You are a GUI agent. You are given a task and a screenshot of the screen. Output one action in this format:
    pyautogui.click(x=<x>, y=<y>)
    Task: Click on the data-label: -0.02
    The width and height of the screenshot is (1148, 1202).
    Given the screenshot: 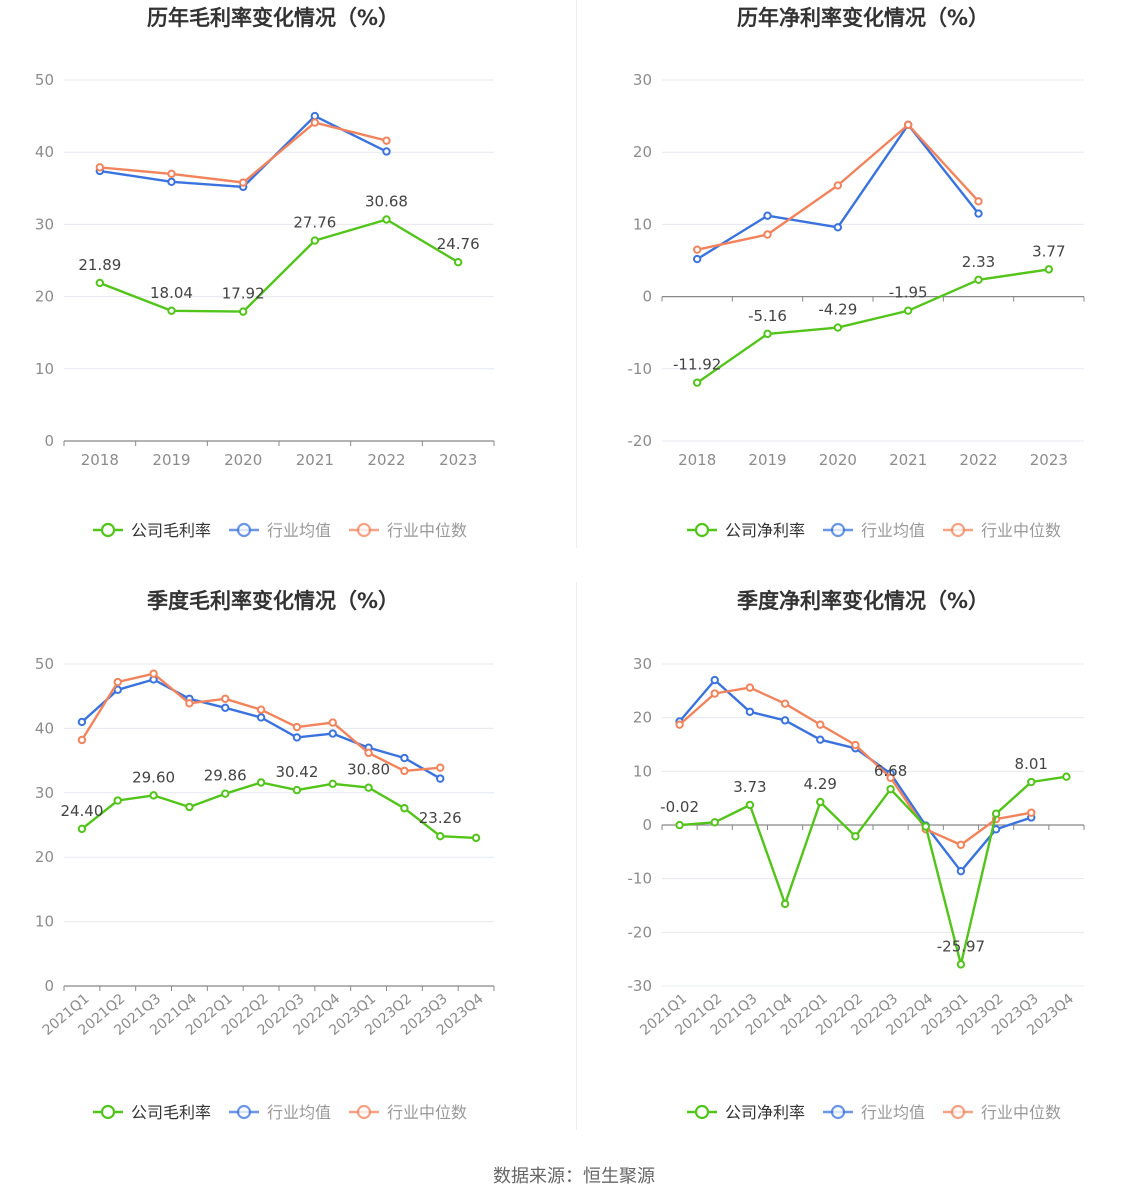 What is the action you would take?
    pyautogui.click(x=679, y=807)
    